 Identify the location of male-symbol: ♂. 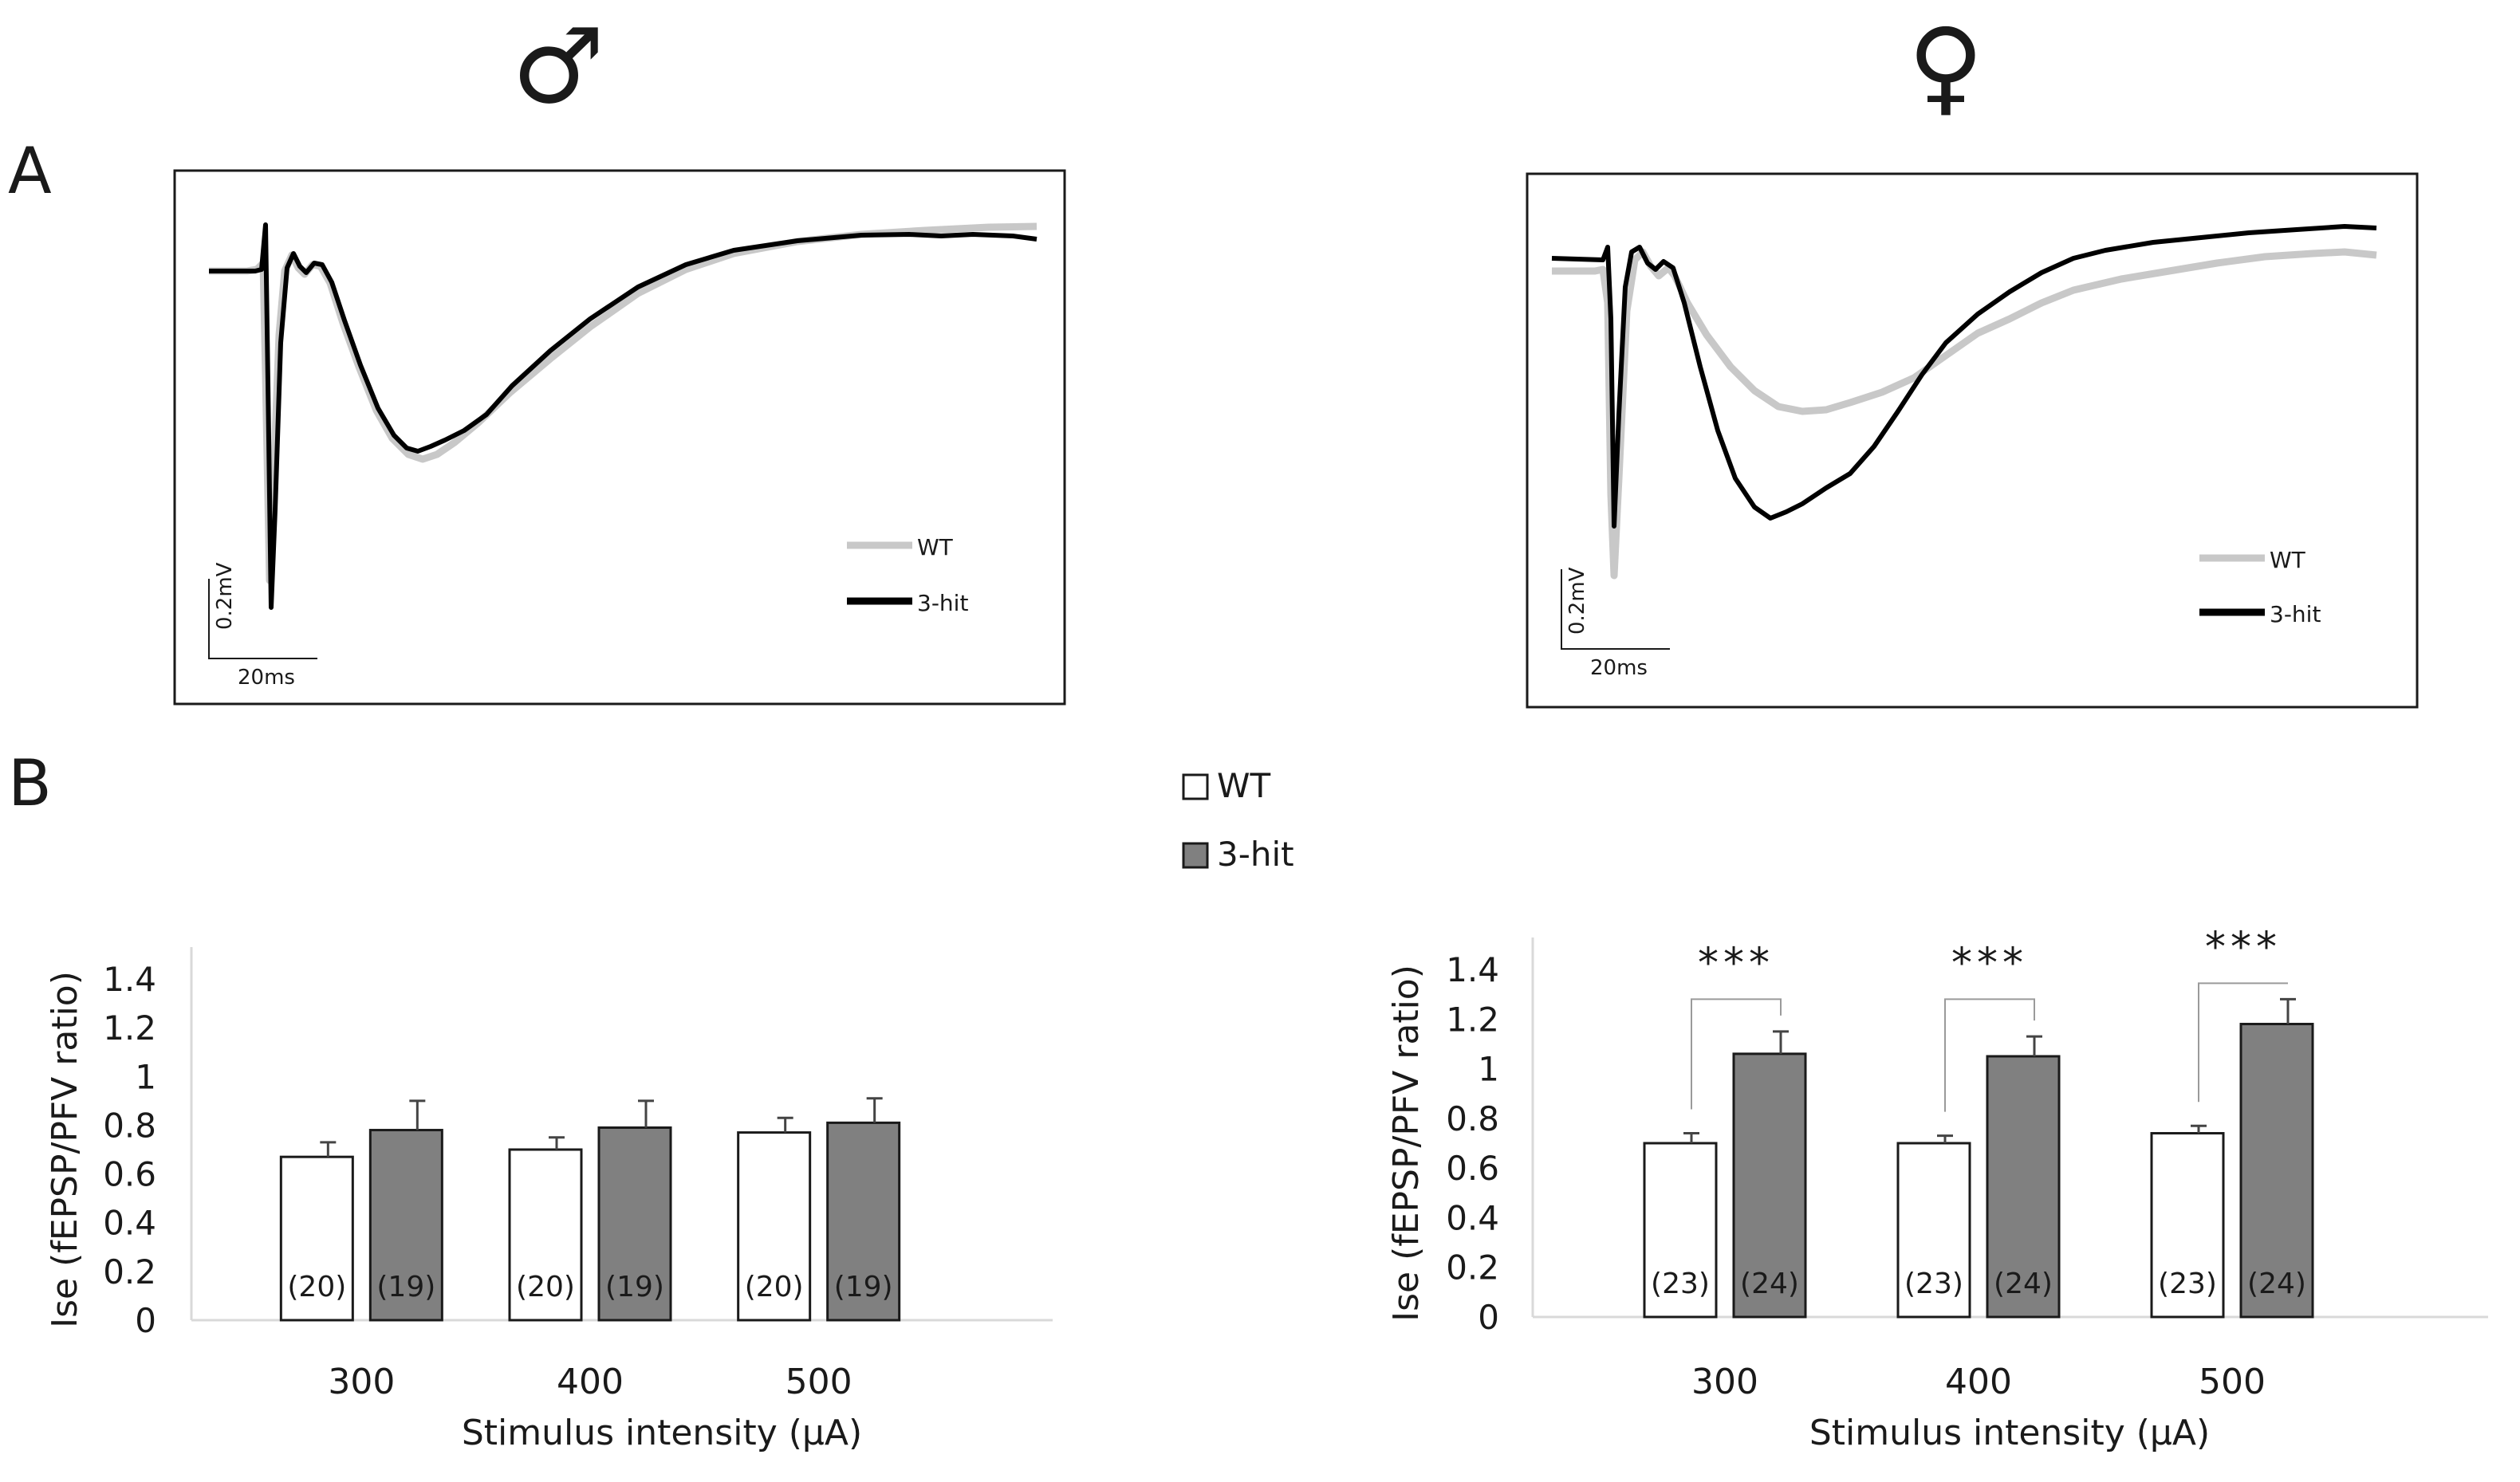
(558, 66).